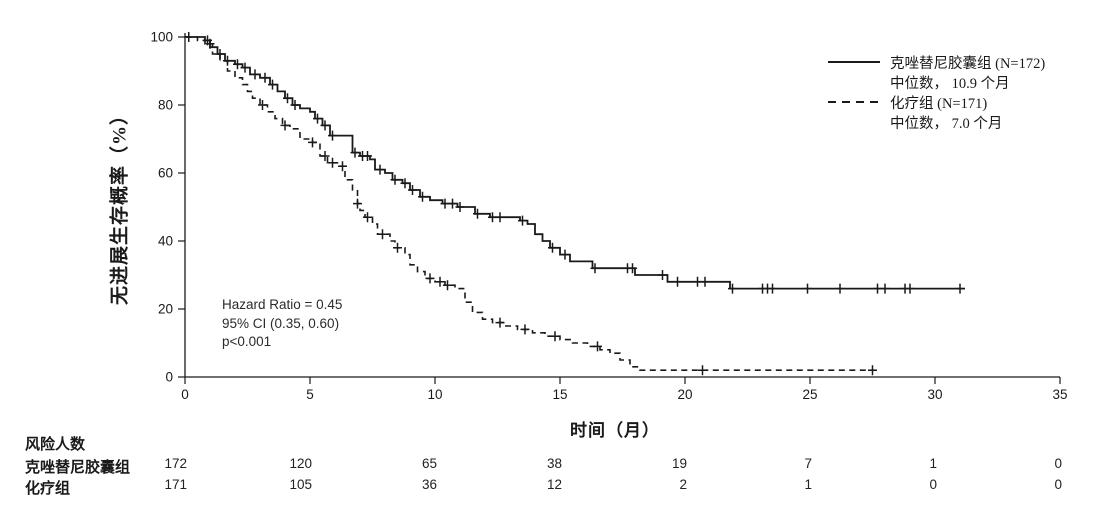 The height and width of the screenshot is (520, 1104). I want to click on p-value-text: p<0.001, so click(247, 341).